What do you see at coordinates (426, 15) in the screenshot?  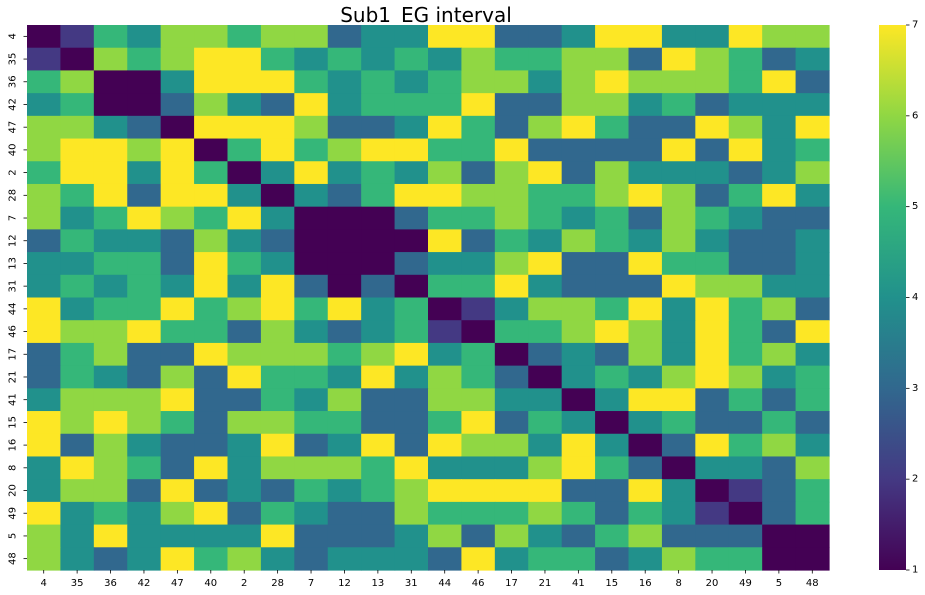 I see `chart-title: Sub1_EG interval` at bounding box center [426, 15].